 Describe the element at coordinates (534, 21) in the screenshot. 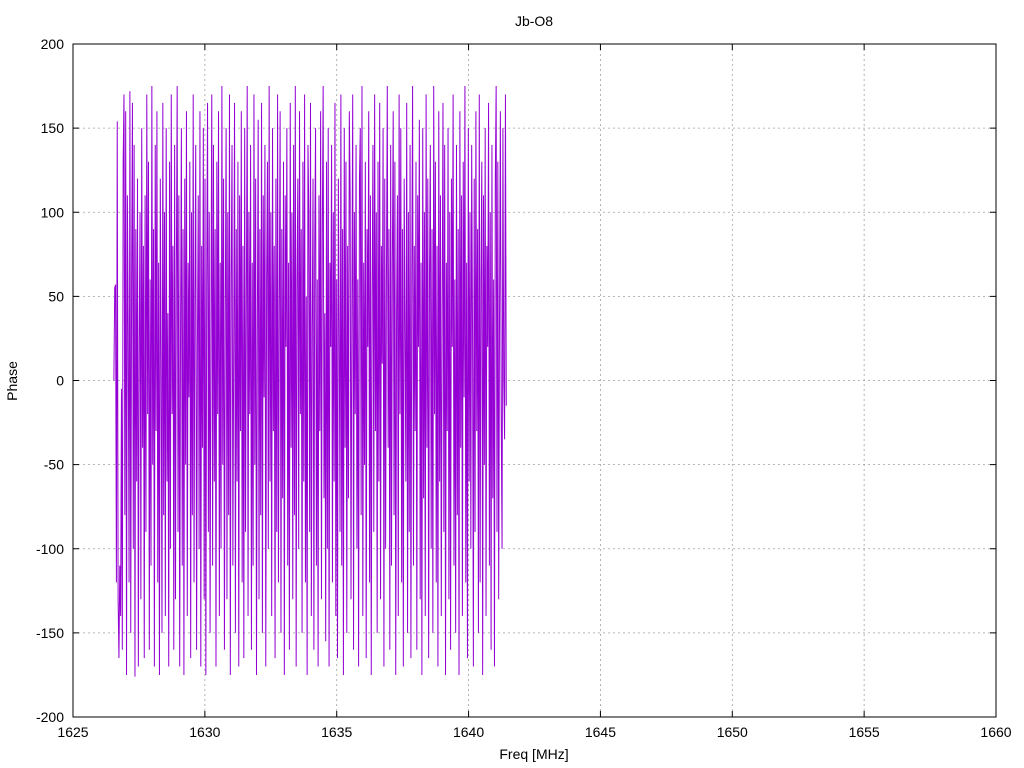

I see `chart-title: Jb-O8` at that location.